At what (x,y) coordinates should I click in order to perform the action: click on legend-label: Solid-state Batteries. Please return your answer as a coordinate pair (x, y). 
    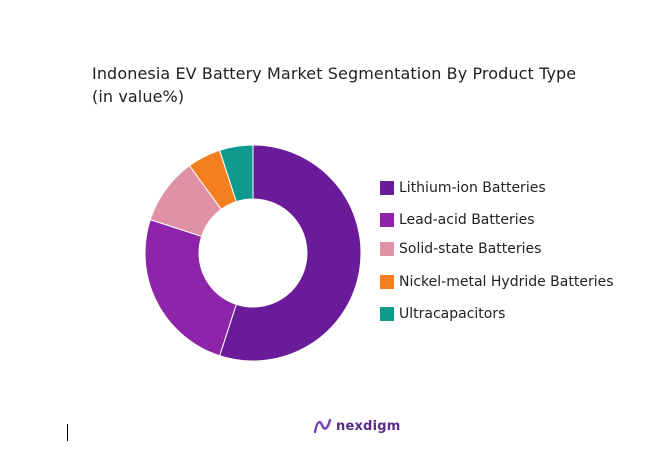
    Looking at the image, I should click on (470, 249).